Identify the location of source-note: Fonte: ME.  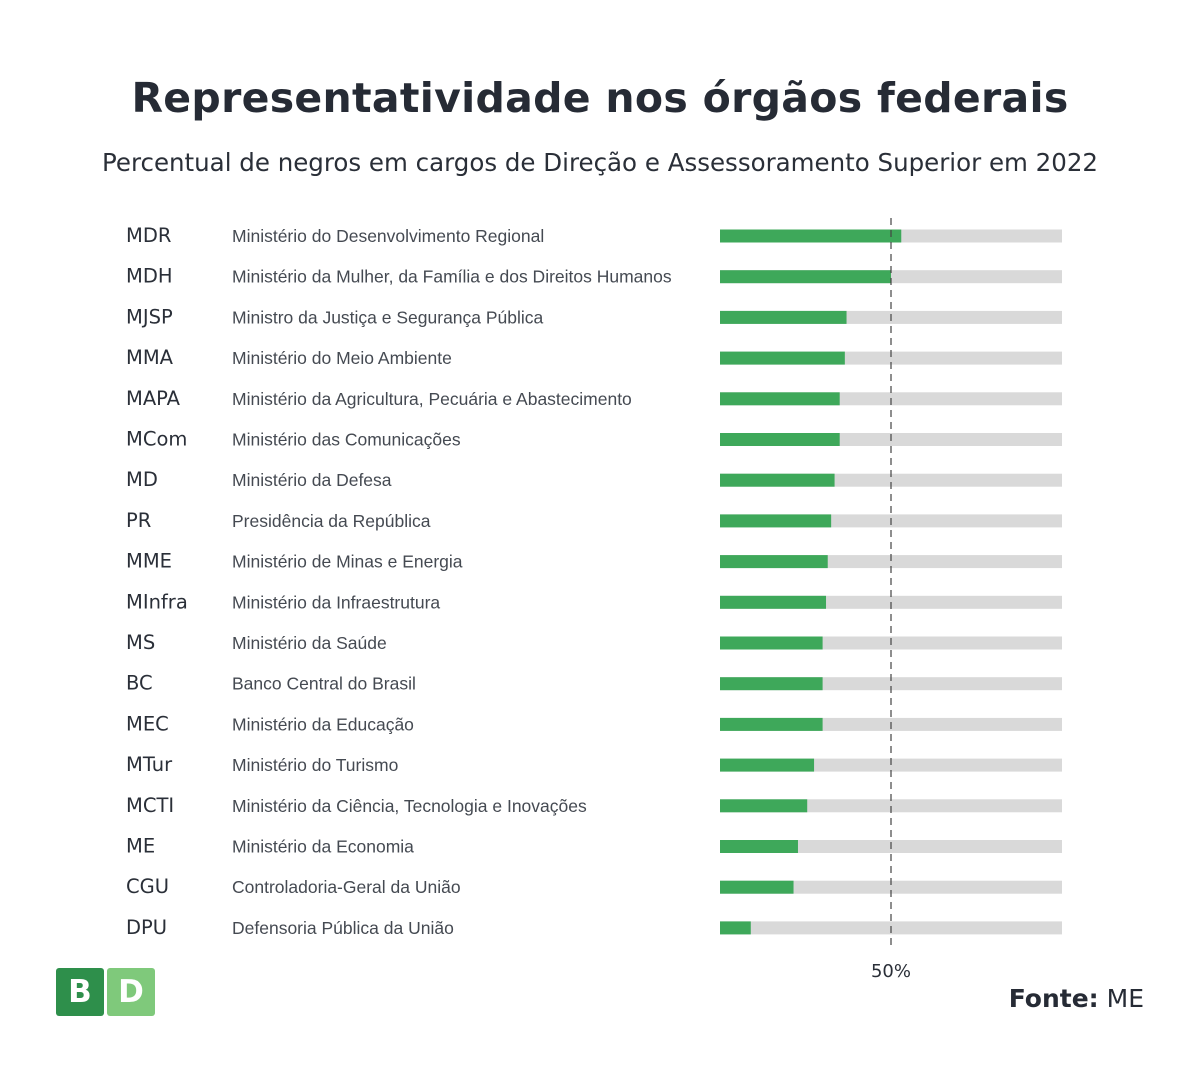
(1076, 998).